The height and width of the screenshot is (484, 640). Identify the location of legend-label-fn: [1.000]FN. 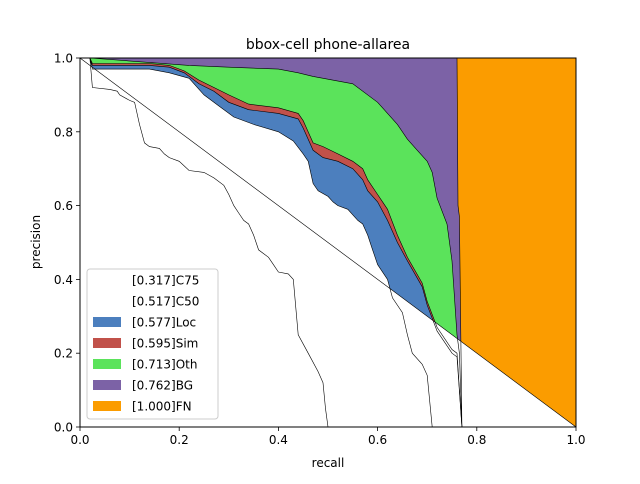
(162, 407).